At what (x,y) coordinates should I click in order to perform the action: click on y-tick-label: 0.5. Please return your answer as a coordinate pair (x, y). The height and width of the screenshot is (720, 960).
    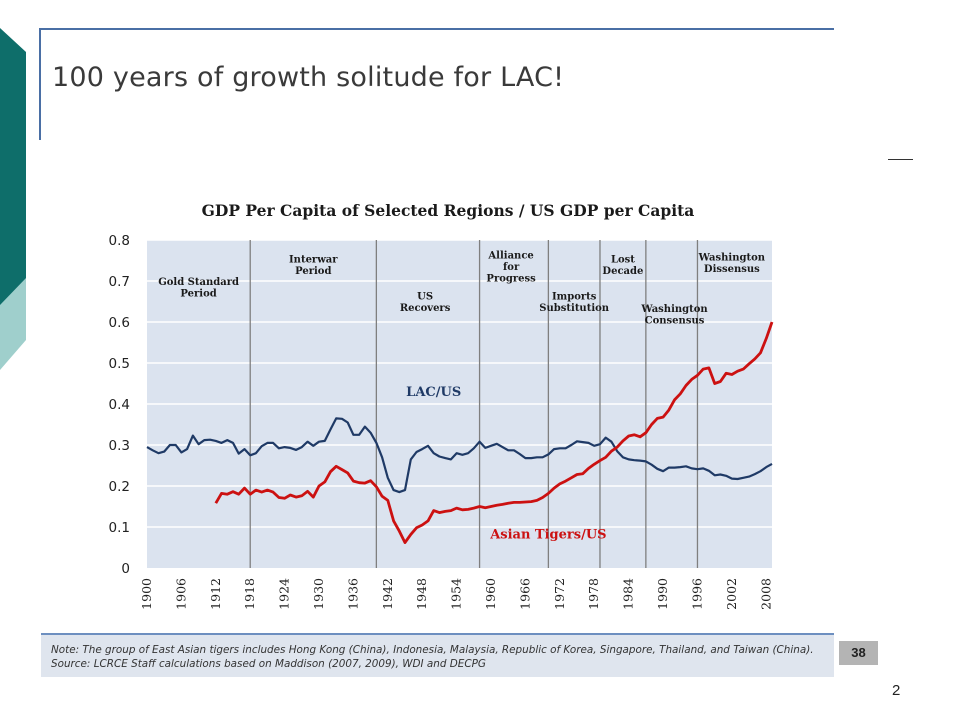
    Looking at the image, I should click on (119, 364).